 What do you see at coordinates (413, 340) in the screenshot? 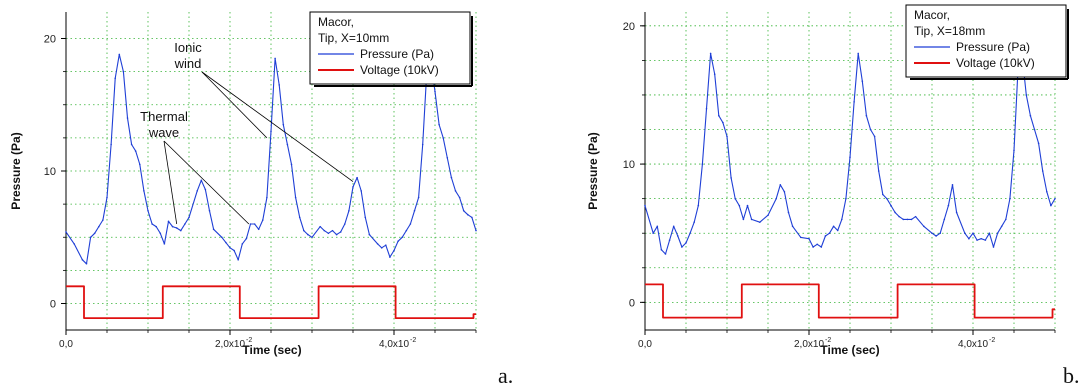
I see `x-tick-exponent: -2` at bounding box center [413, 340].